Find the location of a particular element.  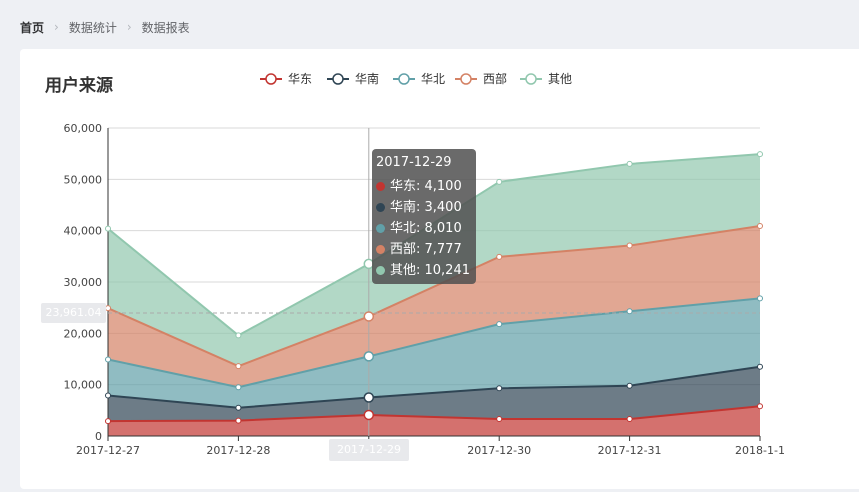

x-tick-label: 2018-1-1 is located at coordinates (760, 450).